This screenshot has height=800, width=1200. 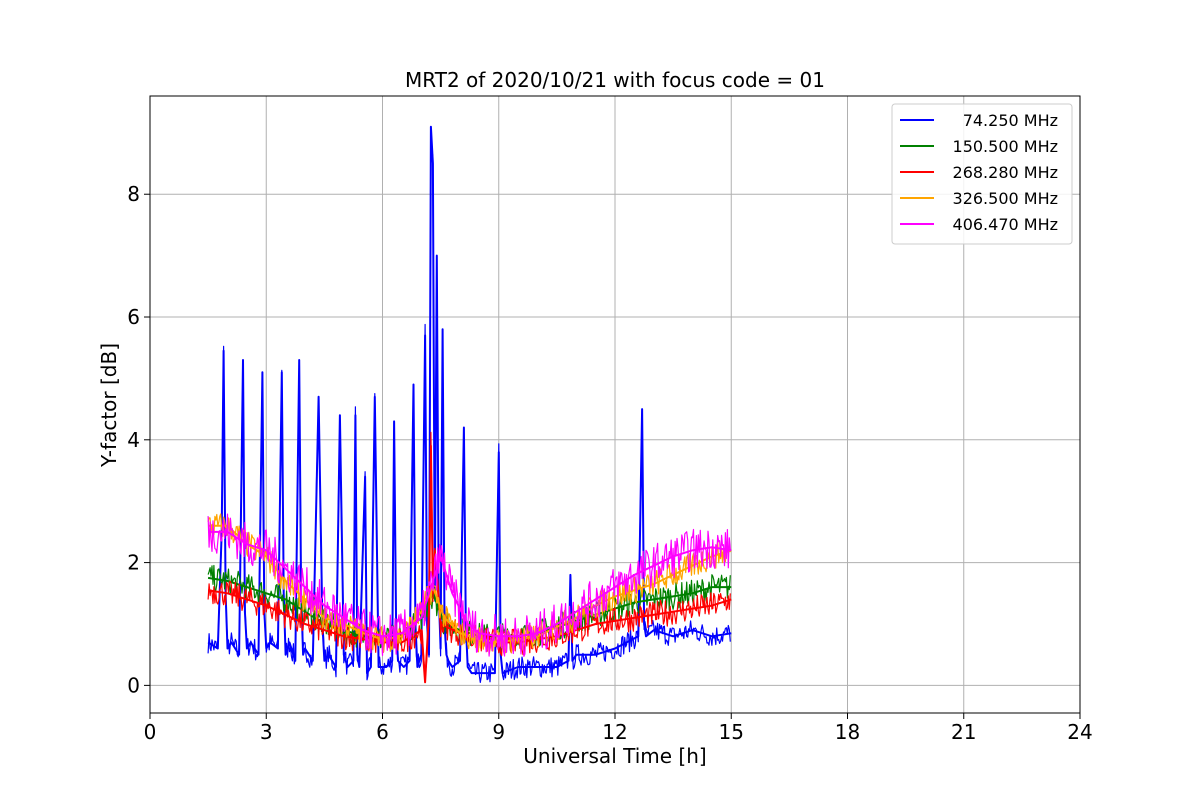 I want to click on y-tick-label: 2, so click(x=133, y=563).